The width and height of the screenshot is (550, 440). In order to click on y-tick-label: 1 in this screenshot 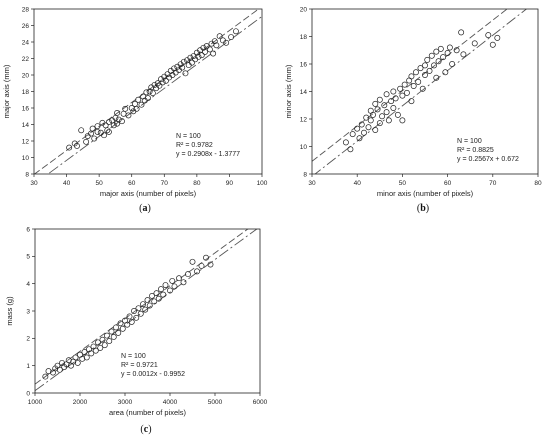, I will do `click(28, 366)`.